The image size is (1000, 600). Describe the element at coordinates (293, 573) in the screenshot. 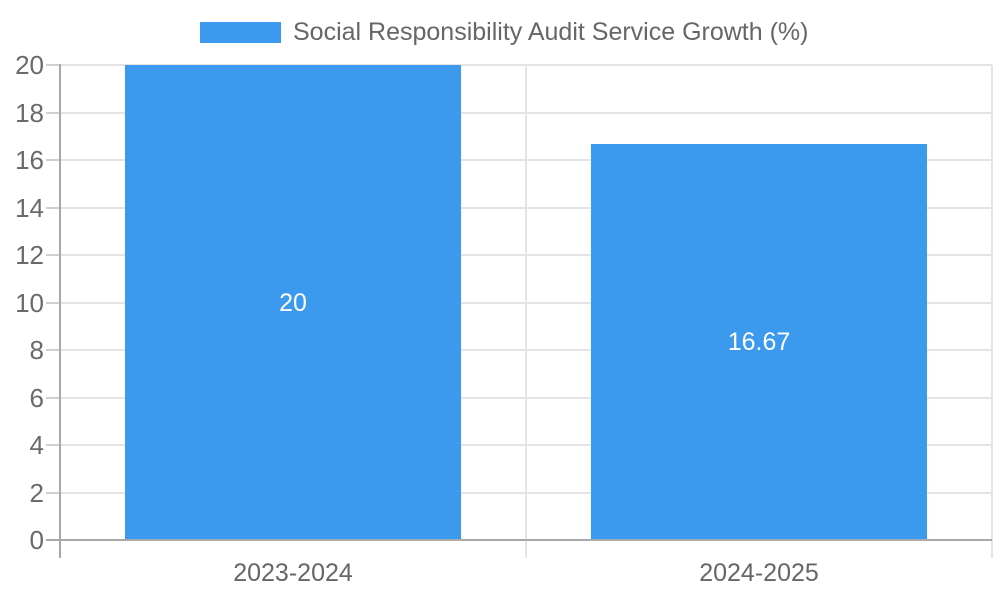

I see `x-tick-label: 2023-2024` at that location.